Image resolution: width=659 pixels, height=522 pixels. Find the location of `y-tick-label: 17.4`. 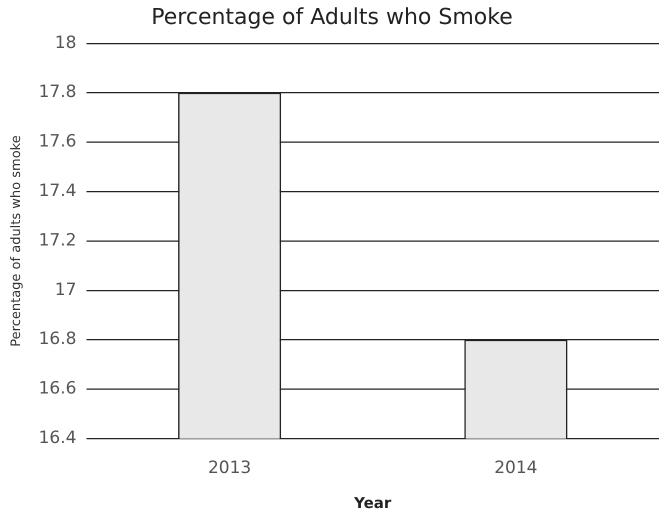

y-tick-label: 17.4 is located at coordinates (57, 191).